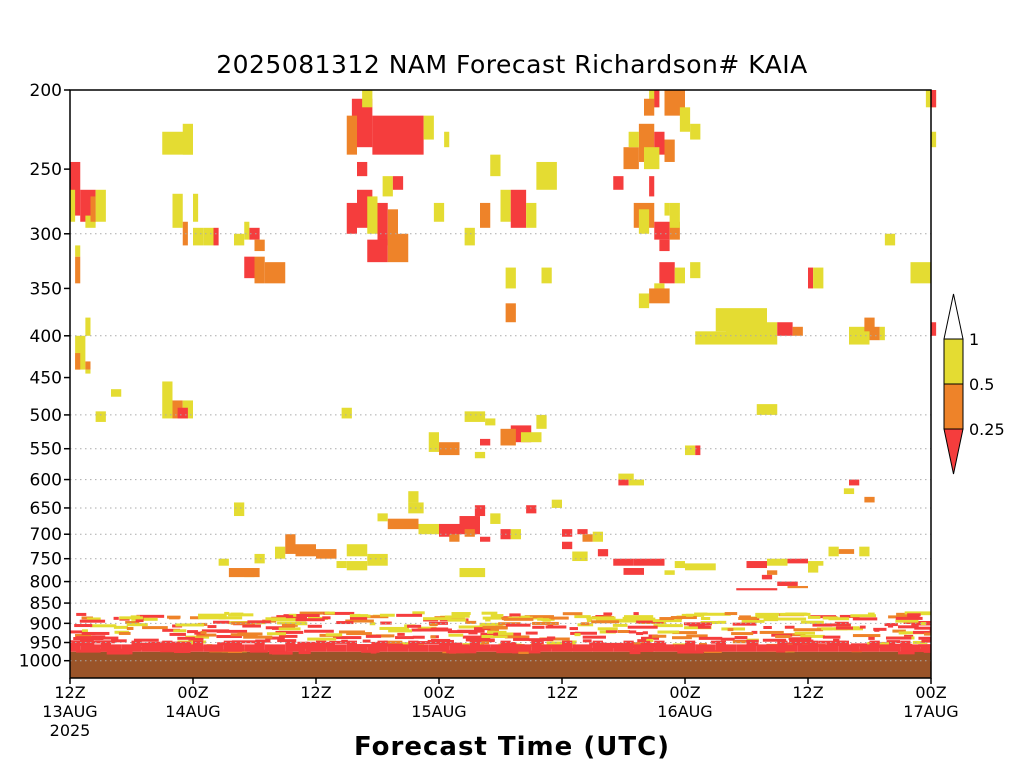  What do you see at coordinates (987, 429) in the screenshot?
I see `legend-label: 0.25` at bounding box center [987, 429].